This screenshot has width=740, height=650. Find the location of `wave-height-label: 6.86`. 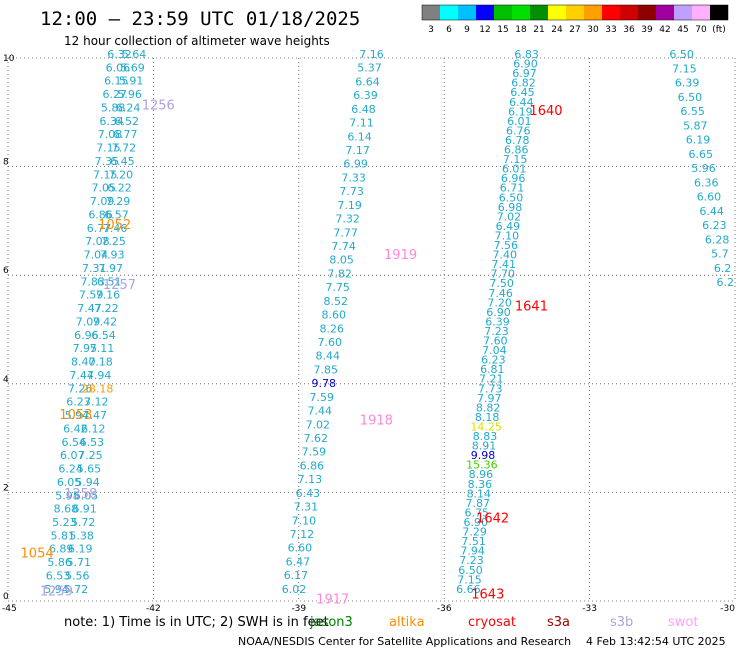

wave-height-label: 6.86 is located at coordinates (100, 214).